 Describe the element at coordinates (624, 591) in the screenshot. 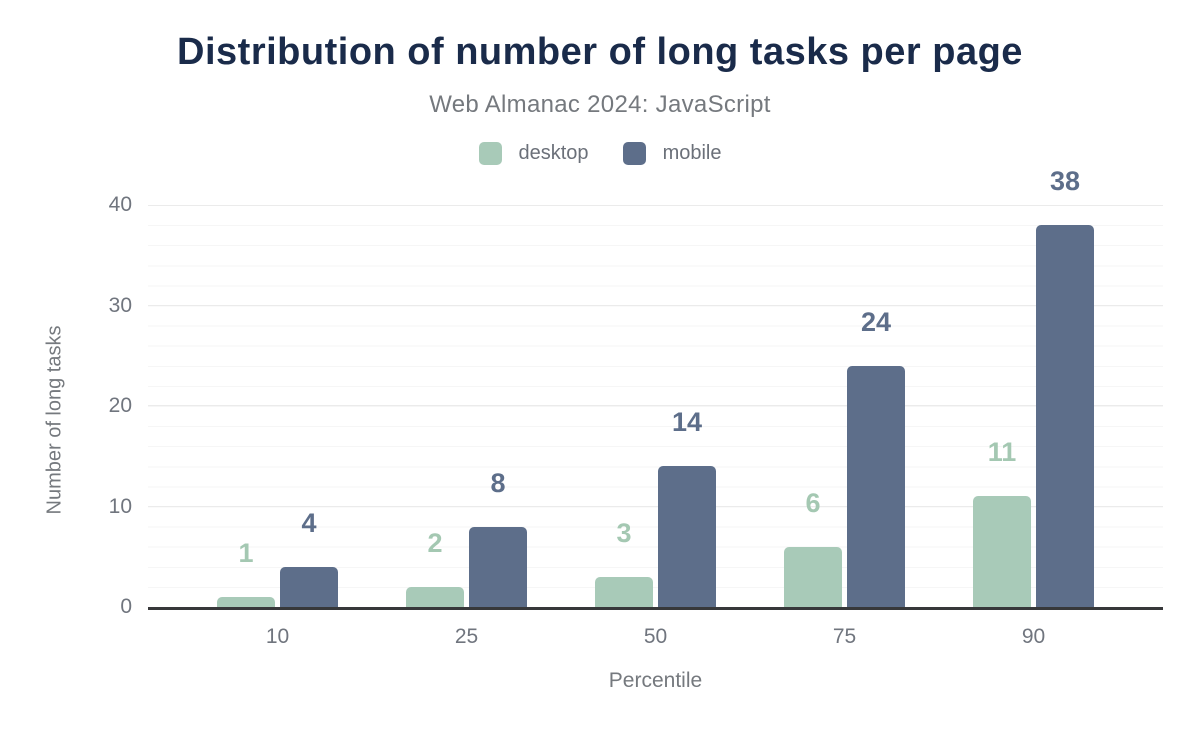

I see `bar-desktop-p50` at that location.